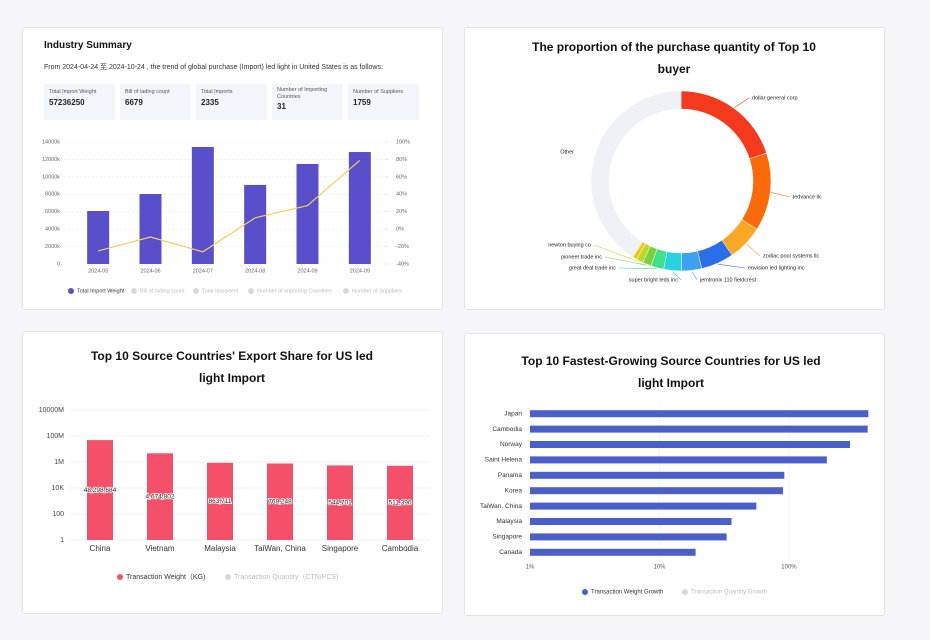  What do you see at coordinates (220, 291) in the screenshot?
I see `legend-label: Total Importers` at bounding box center [220, 291].